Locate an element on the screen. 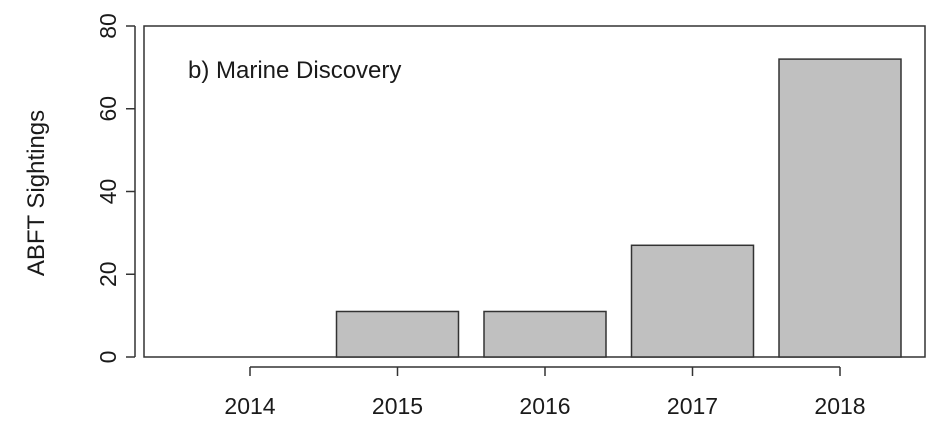  y-tick-label: 40 is located at coordinates (108, 192).